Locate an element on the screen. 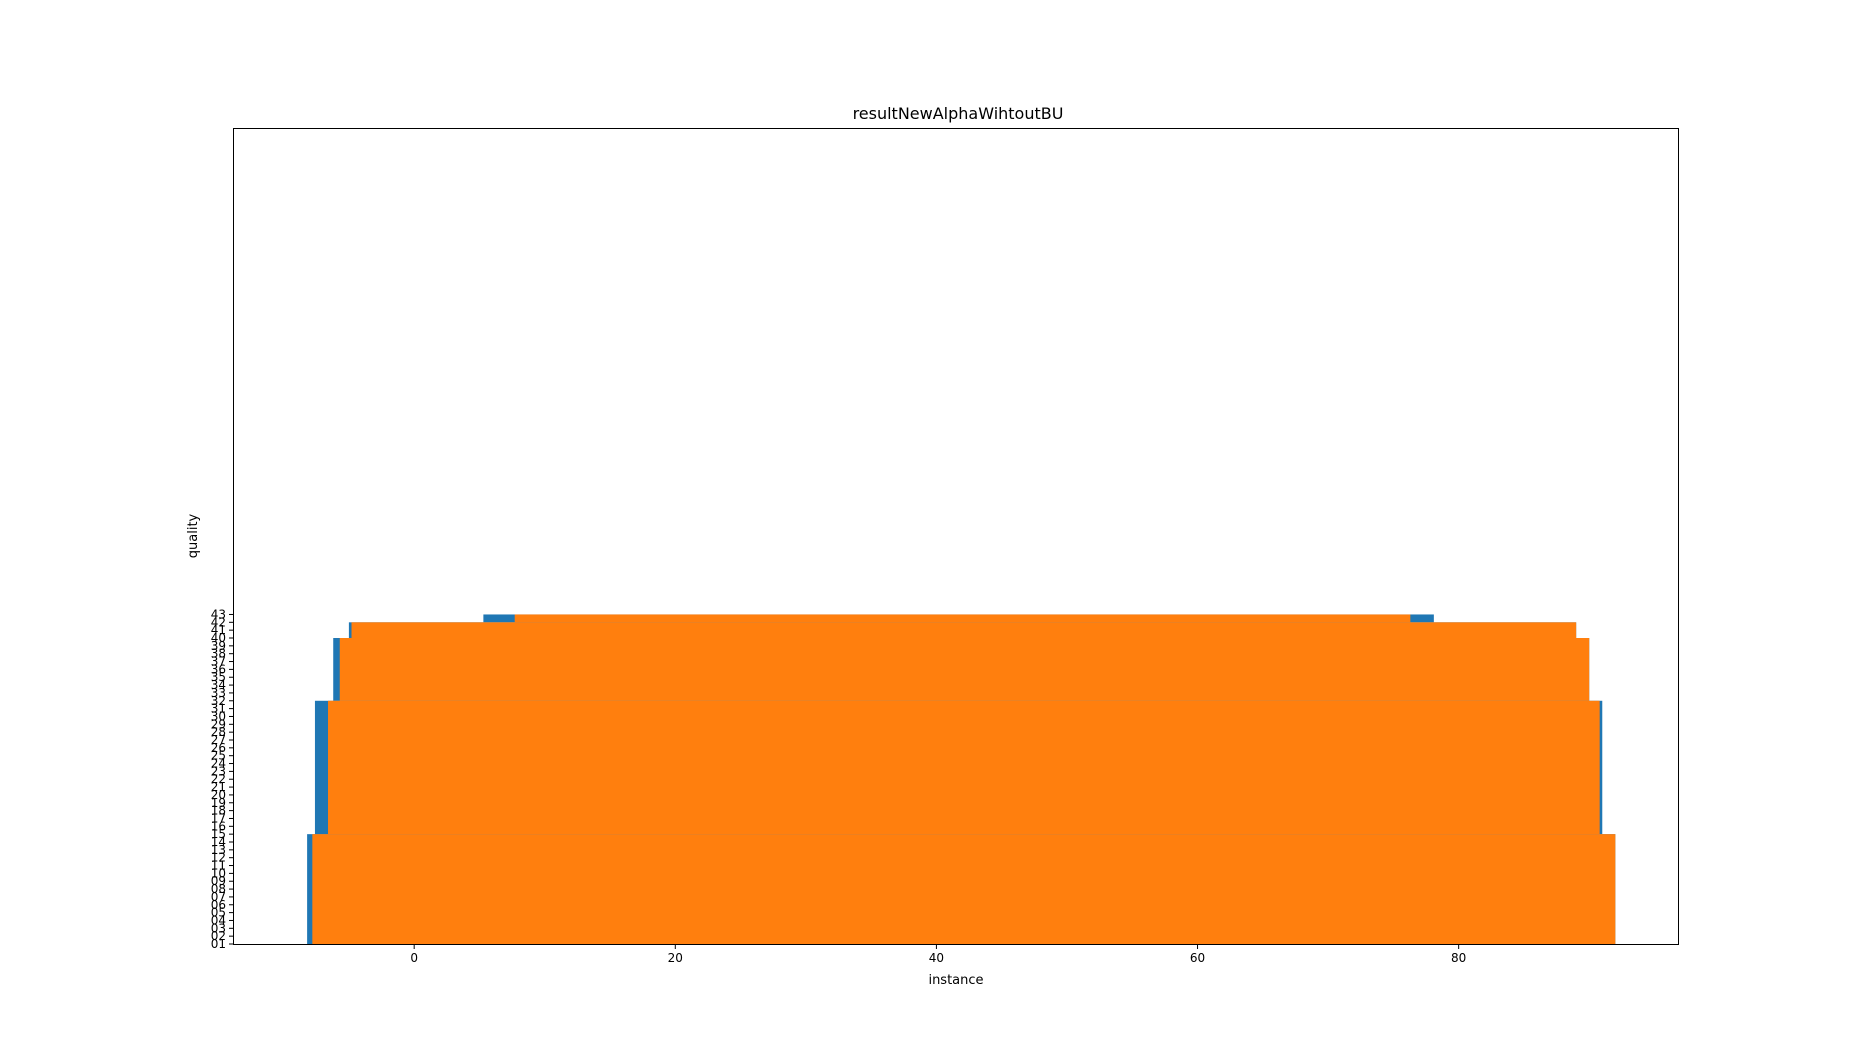  y-tick-label: 38 is located at coordinates (218, 654).